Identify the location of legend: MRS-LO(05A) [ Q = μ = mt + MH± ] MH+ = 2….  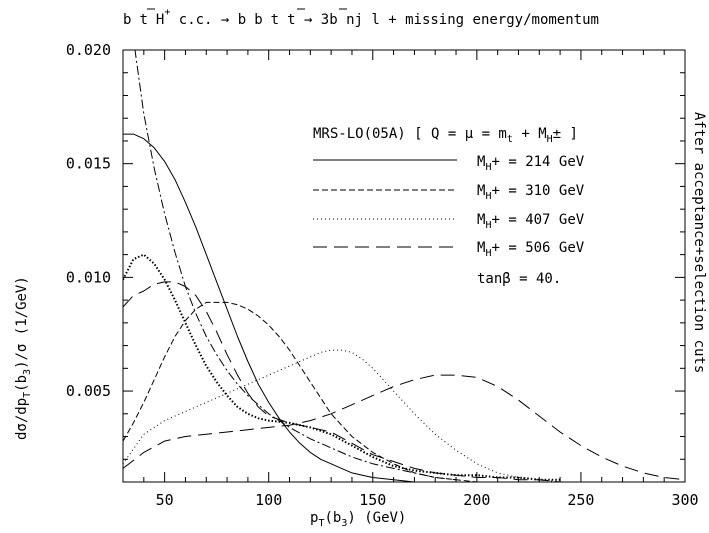
(449, 206).